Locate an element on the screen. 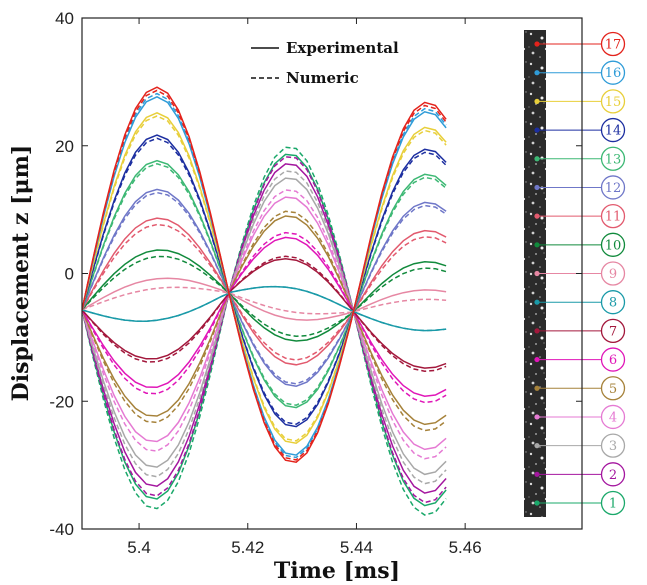  sensor-number-11: 11 is located at coordinates (613, 217).